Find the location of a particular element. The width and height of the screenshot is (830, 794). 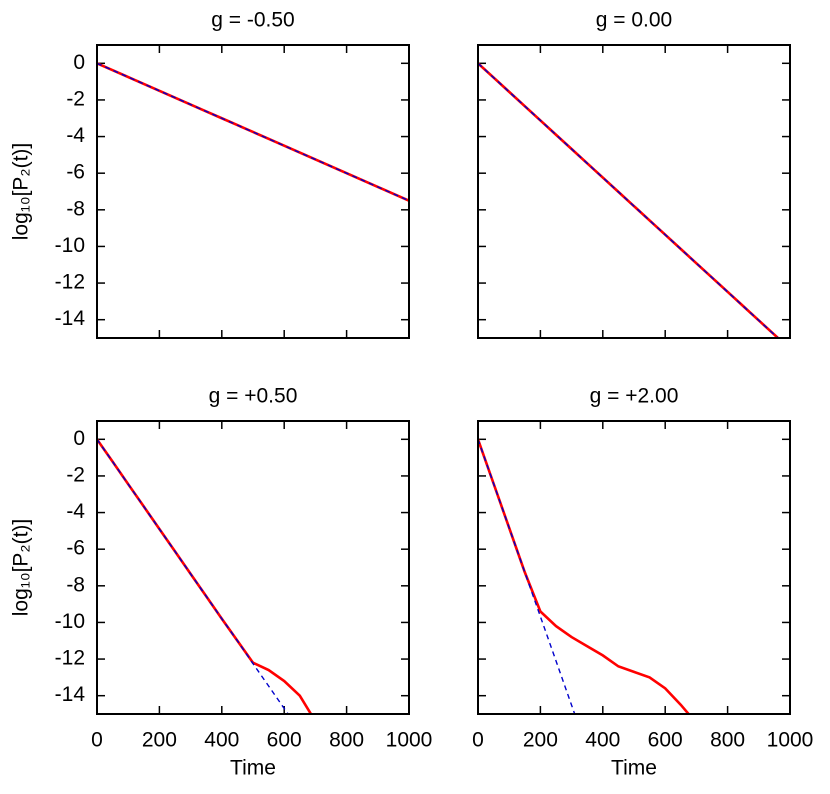

panel-title: g = +2.00 is located at coordinates (634, 396).